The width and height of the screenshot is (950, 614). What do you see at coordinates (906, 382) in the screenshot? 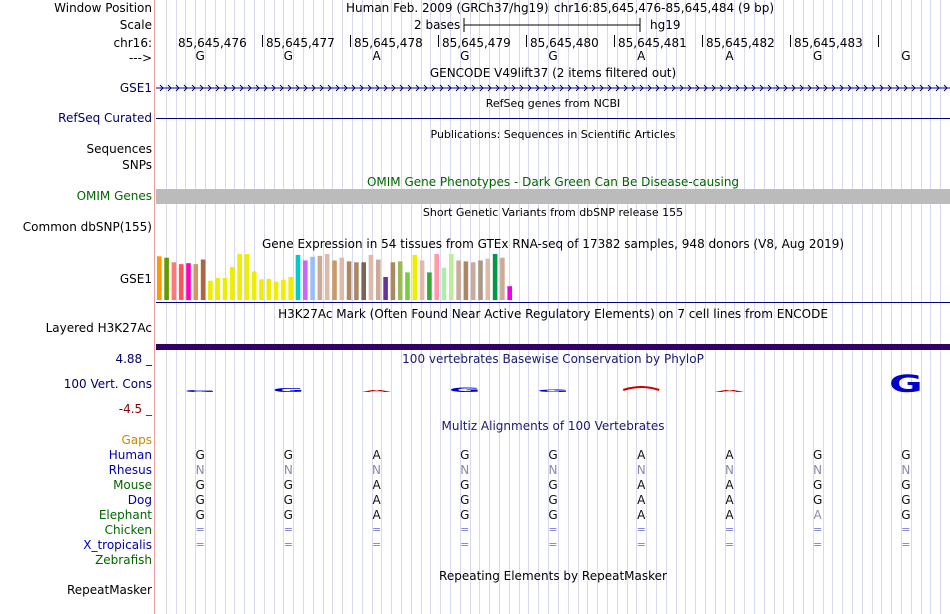
I see `conservation-logo-letter: G` at bounding box center [906, 382].